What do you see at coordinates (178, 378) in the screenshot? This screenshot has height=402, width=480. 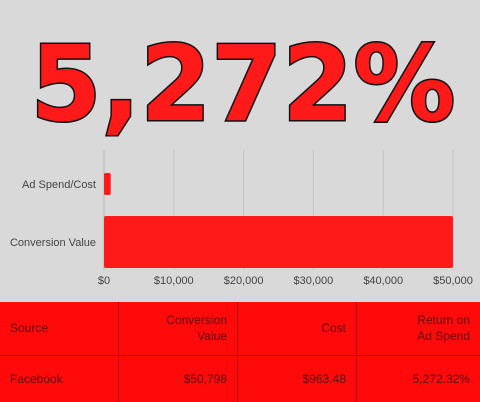 I see `cell-conversion-value: $50,798` at bounding box center [178, 378].